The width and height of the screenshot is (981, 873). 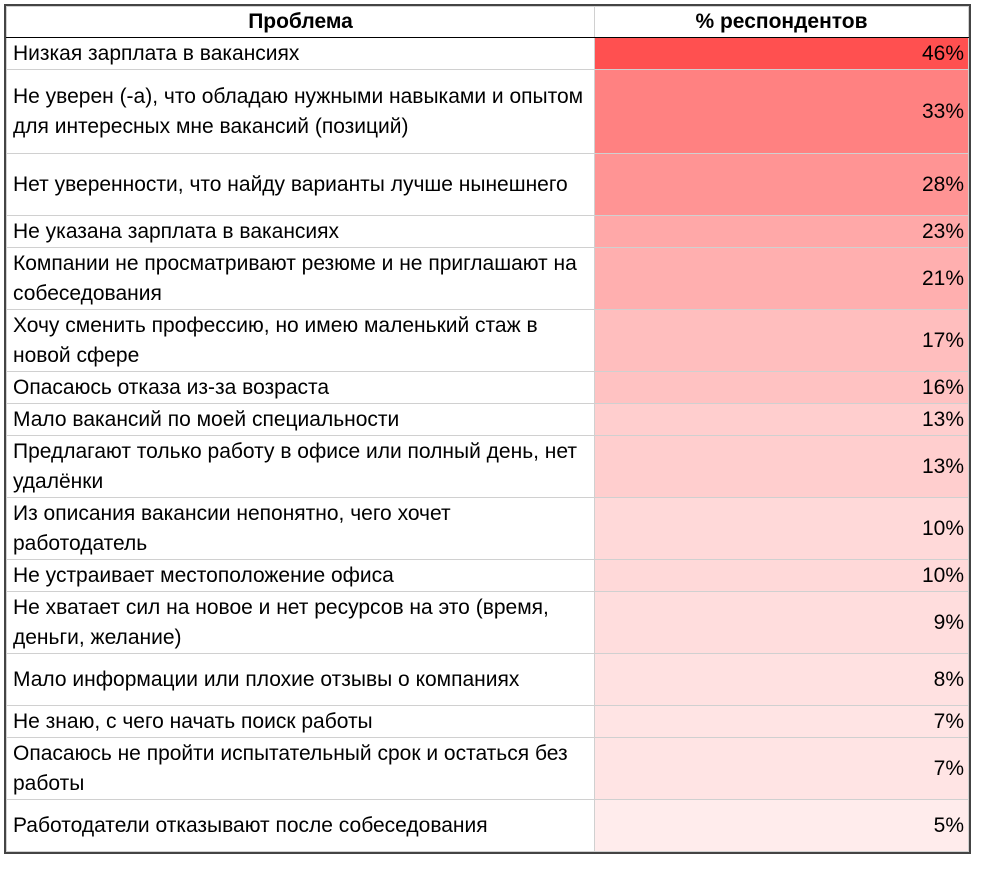 I want to click on table-row: Не указана зарплата в вакансиях 23%, so click(x=487, y=231).